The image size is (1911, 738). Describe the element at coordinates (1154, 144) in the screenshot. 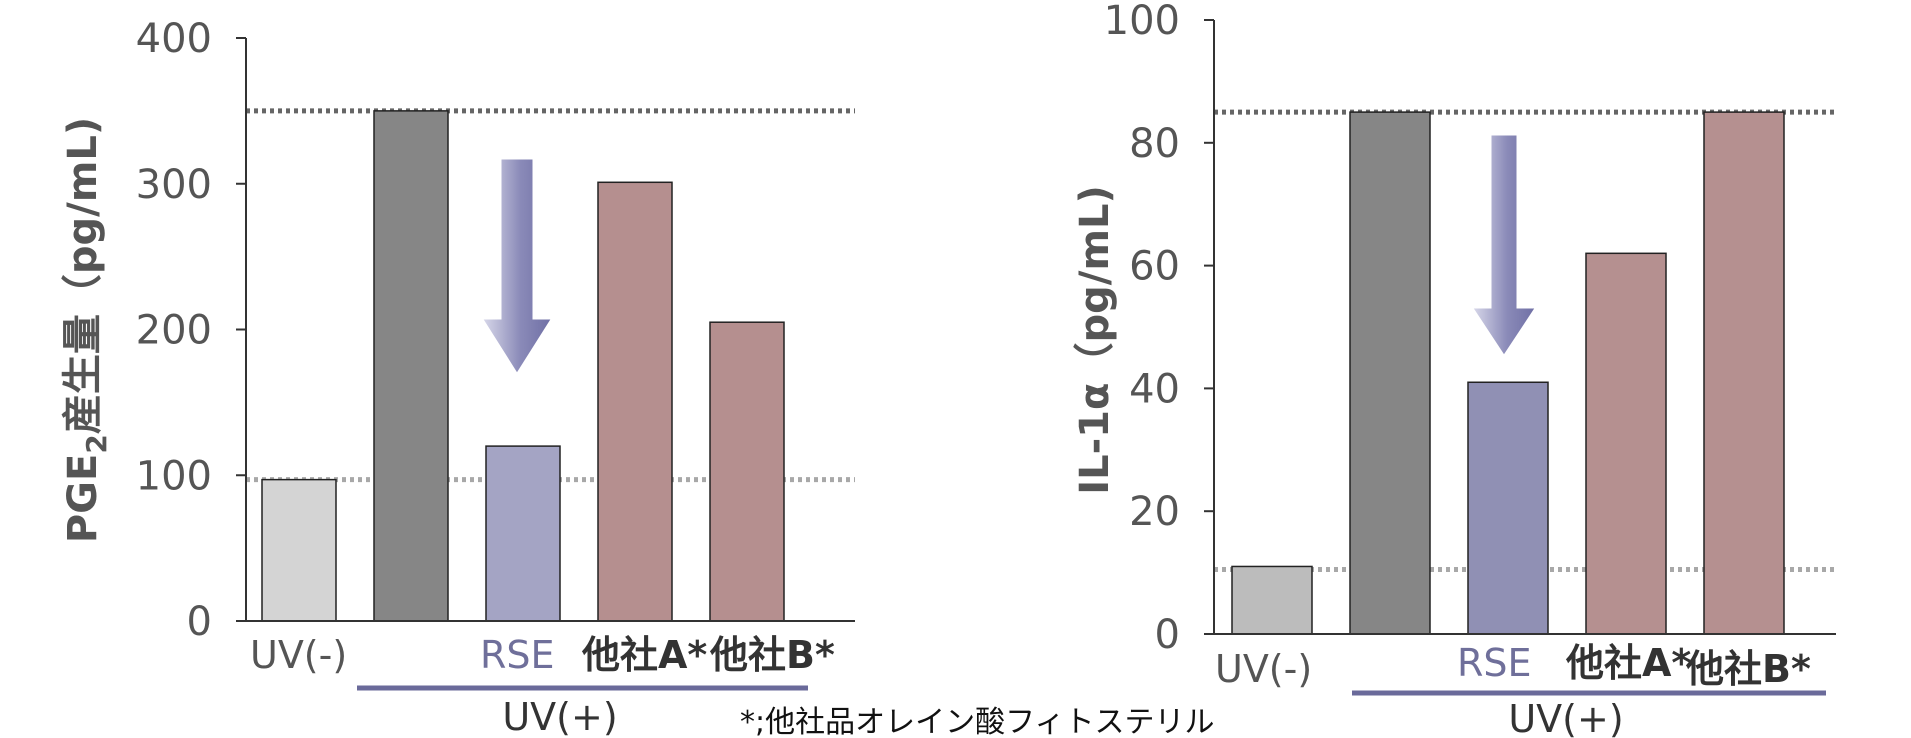

I see `right-y-tick-label-4: 80` at that location.